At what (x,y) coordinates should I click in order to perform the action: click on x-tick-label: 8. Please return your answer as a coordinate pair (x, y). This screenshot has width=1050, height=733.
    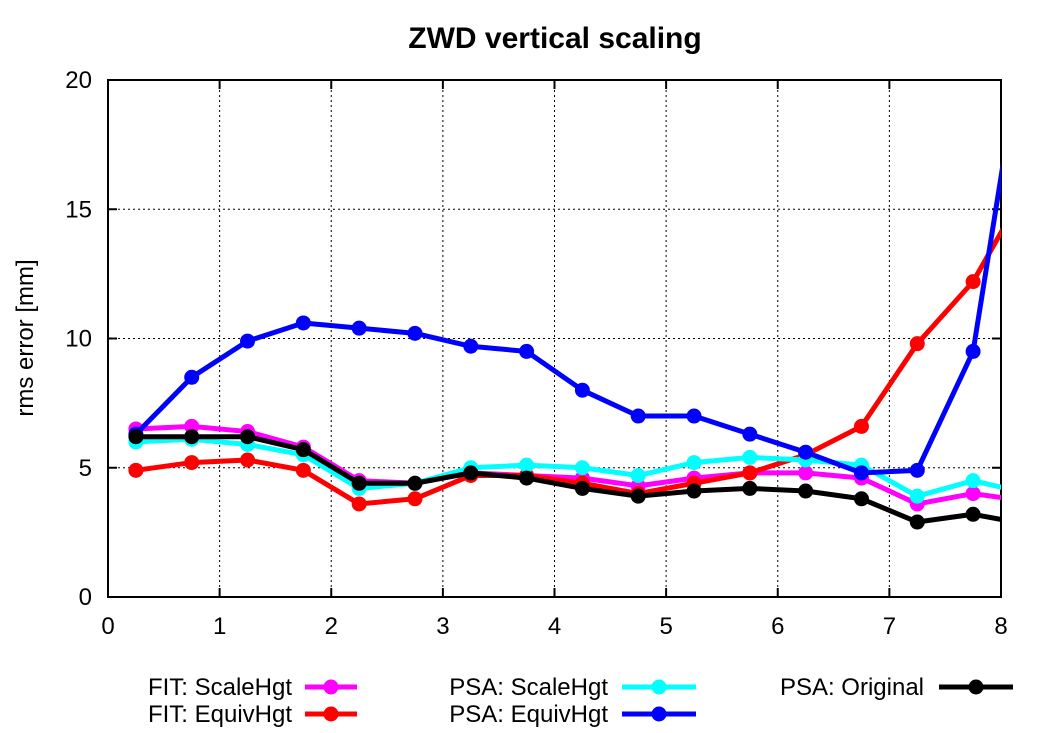
    Looking at the image, I should click on (1000, 626).